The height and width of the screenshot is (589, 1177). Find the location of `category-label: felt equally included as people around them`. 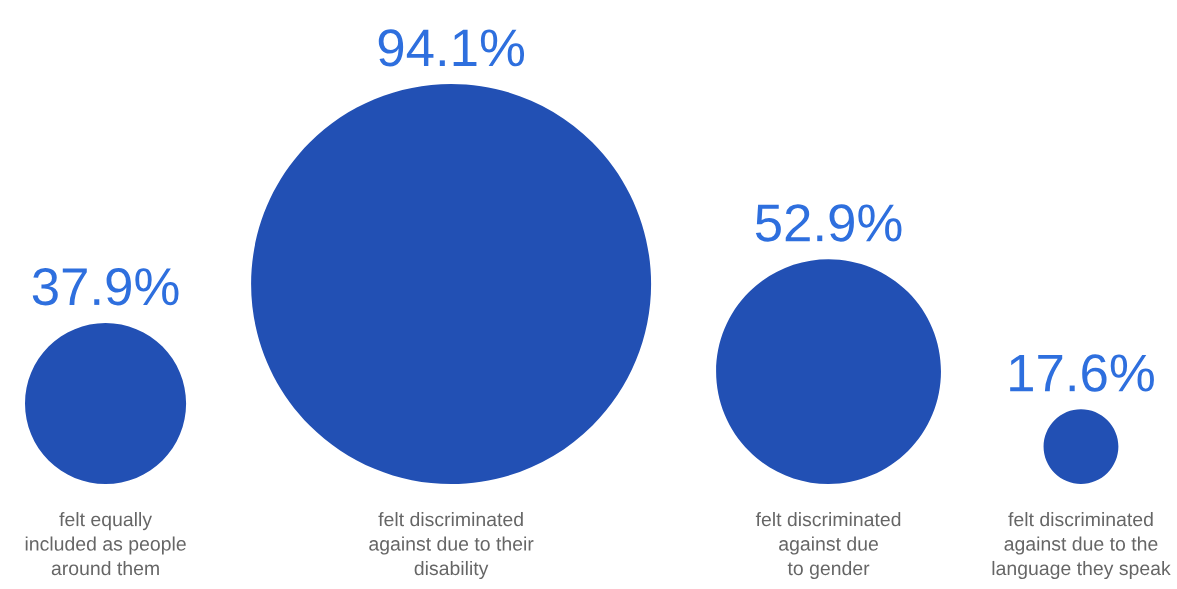

category-label: felt equally included as people around them is located at coordinates (105, 544).